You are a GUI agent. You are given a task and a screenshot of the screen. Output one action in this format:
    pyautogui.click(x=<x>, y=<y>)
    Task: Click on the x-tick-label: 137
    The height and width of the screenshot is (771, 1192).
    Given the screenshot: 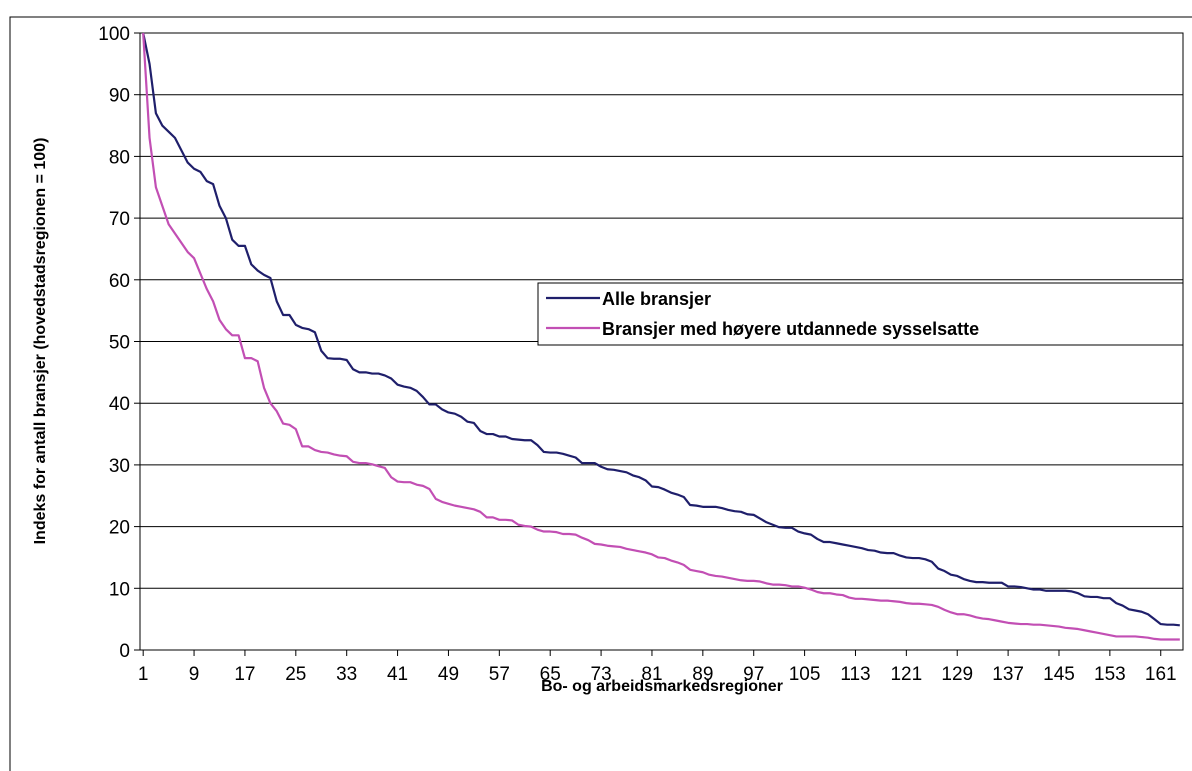 What is the action you would take?
    pyautogui.click(x=1008, y=674)
    